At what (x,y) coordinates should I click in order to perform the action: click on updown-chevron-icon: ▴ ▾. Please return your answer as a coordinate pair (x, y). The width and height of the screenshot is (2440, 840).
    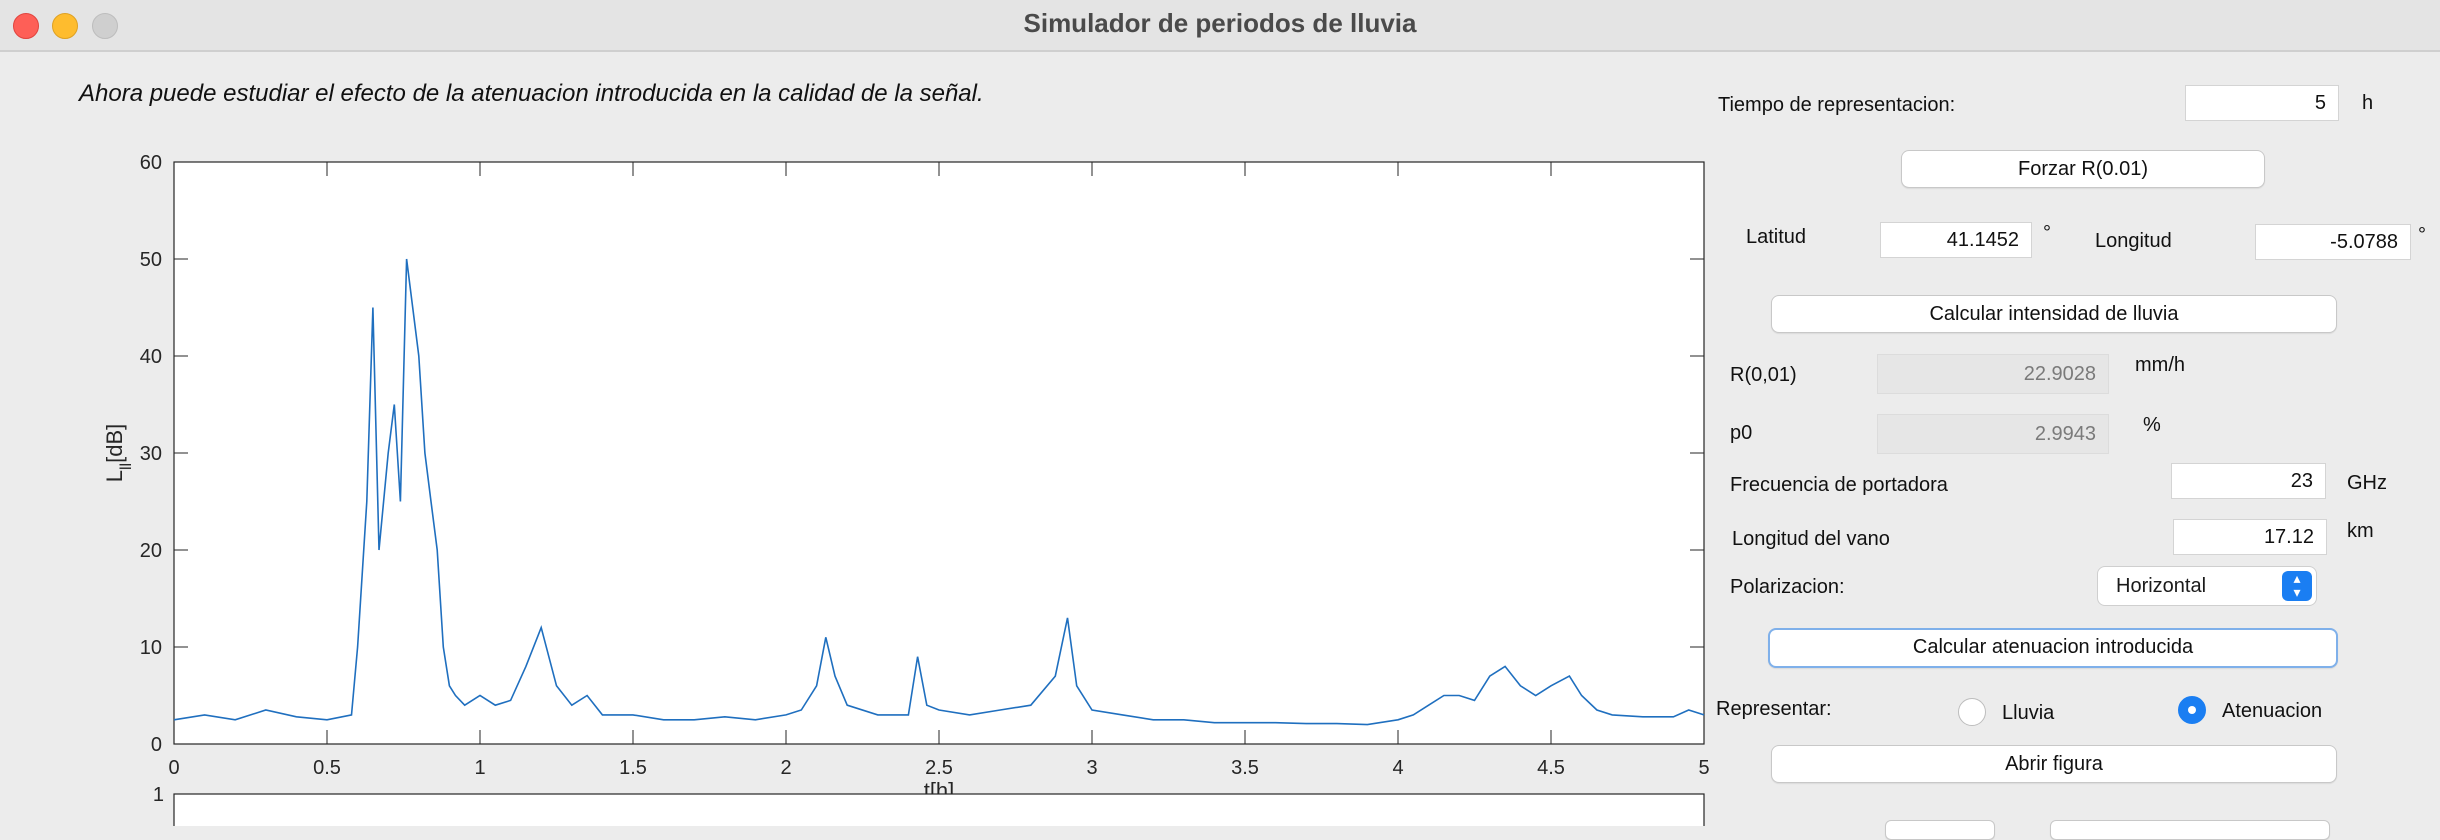
    Looking at the image, I should click on (2297, 586).